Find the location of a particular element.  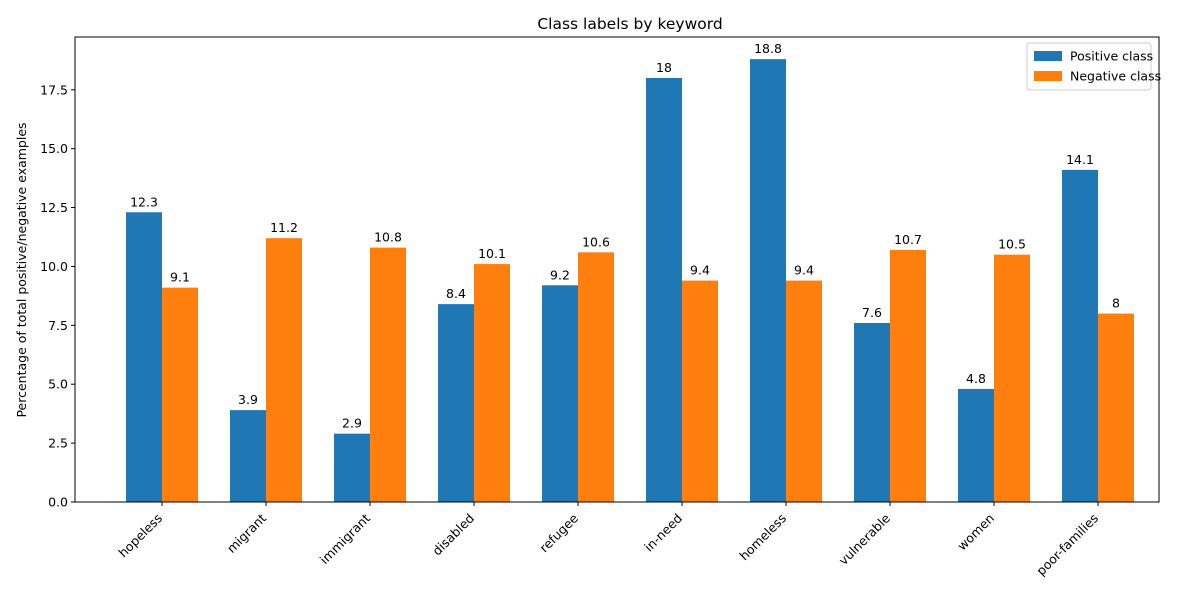

positive-value-label: 8.4 is located at coordinates (456, 293).